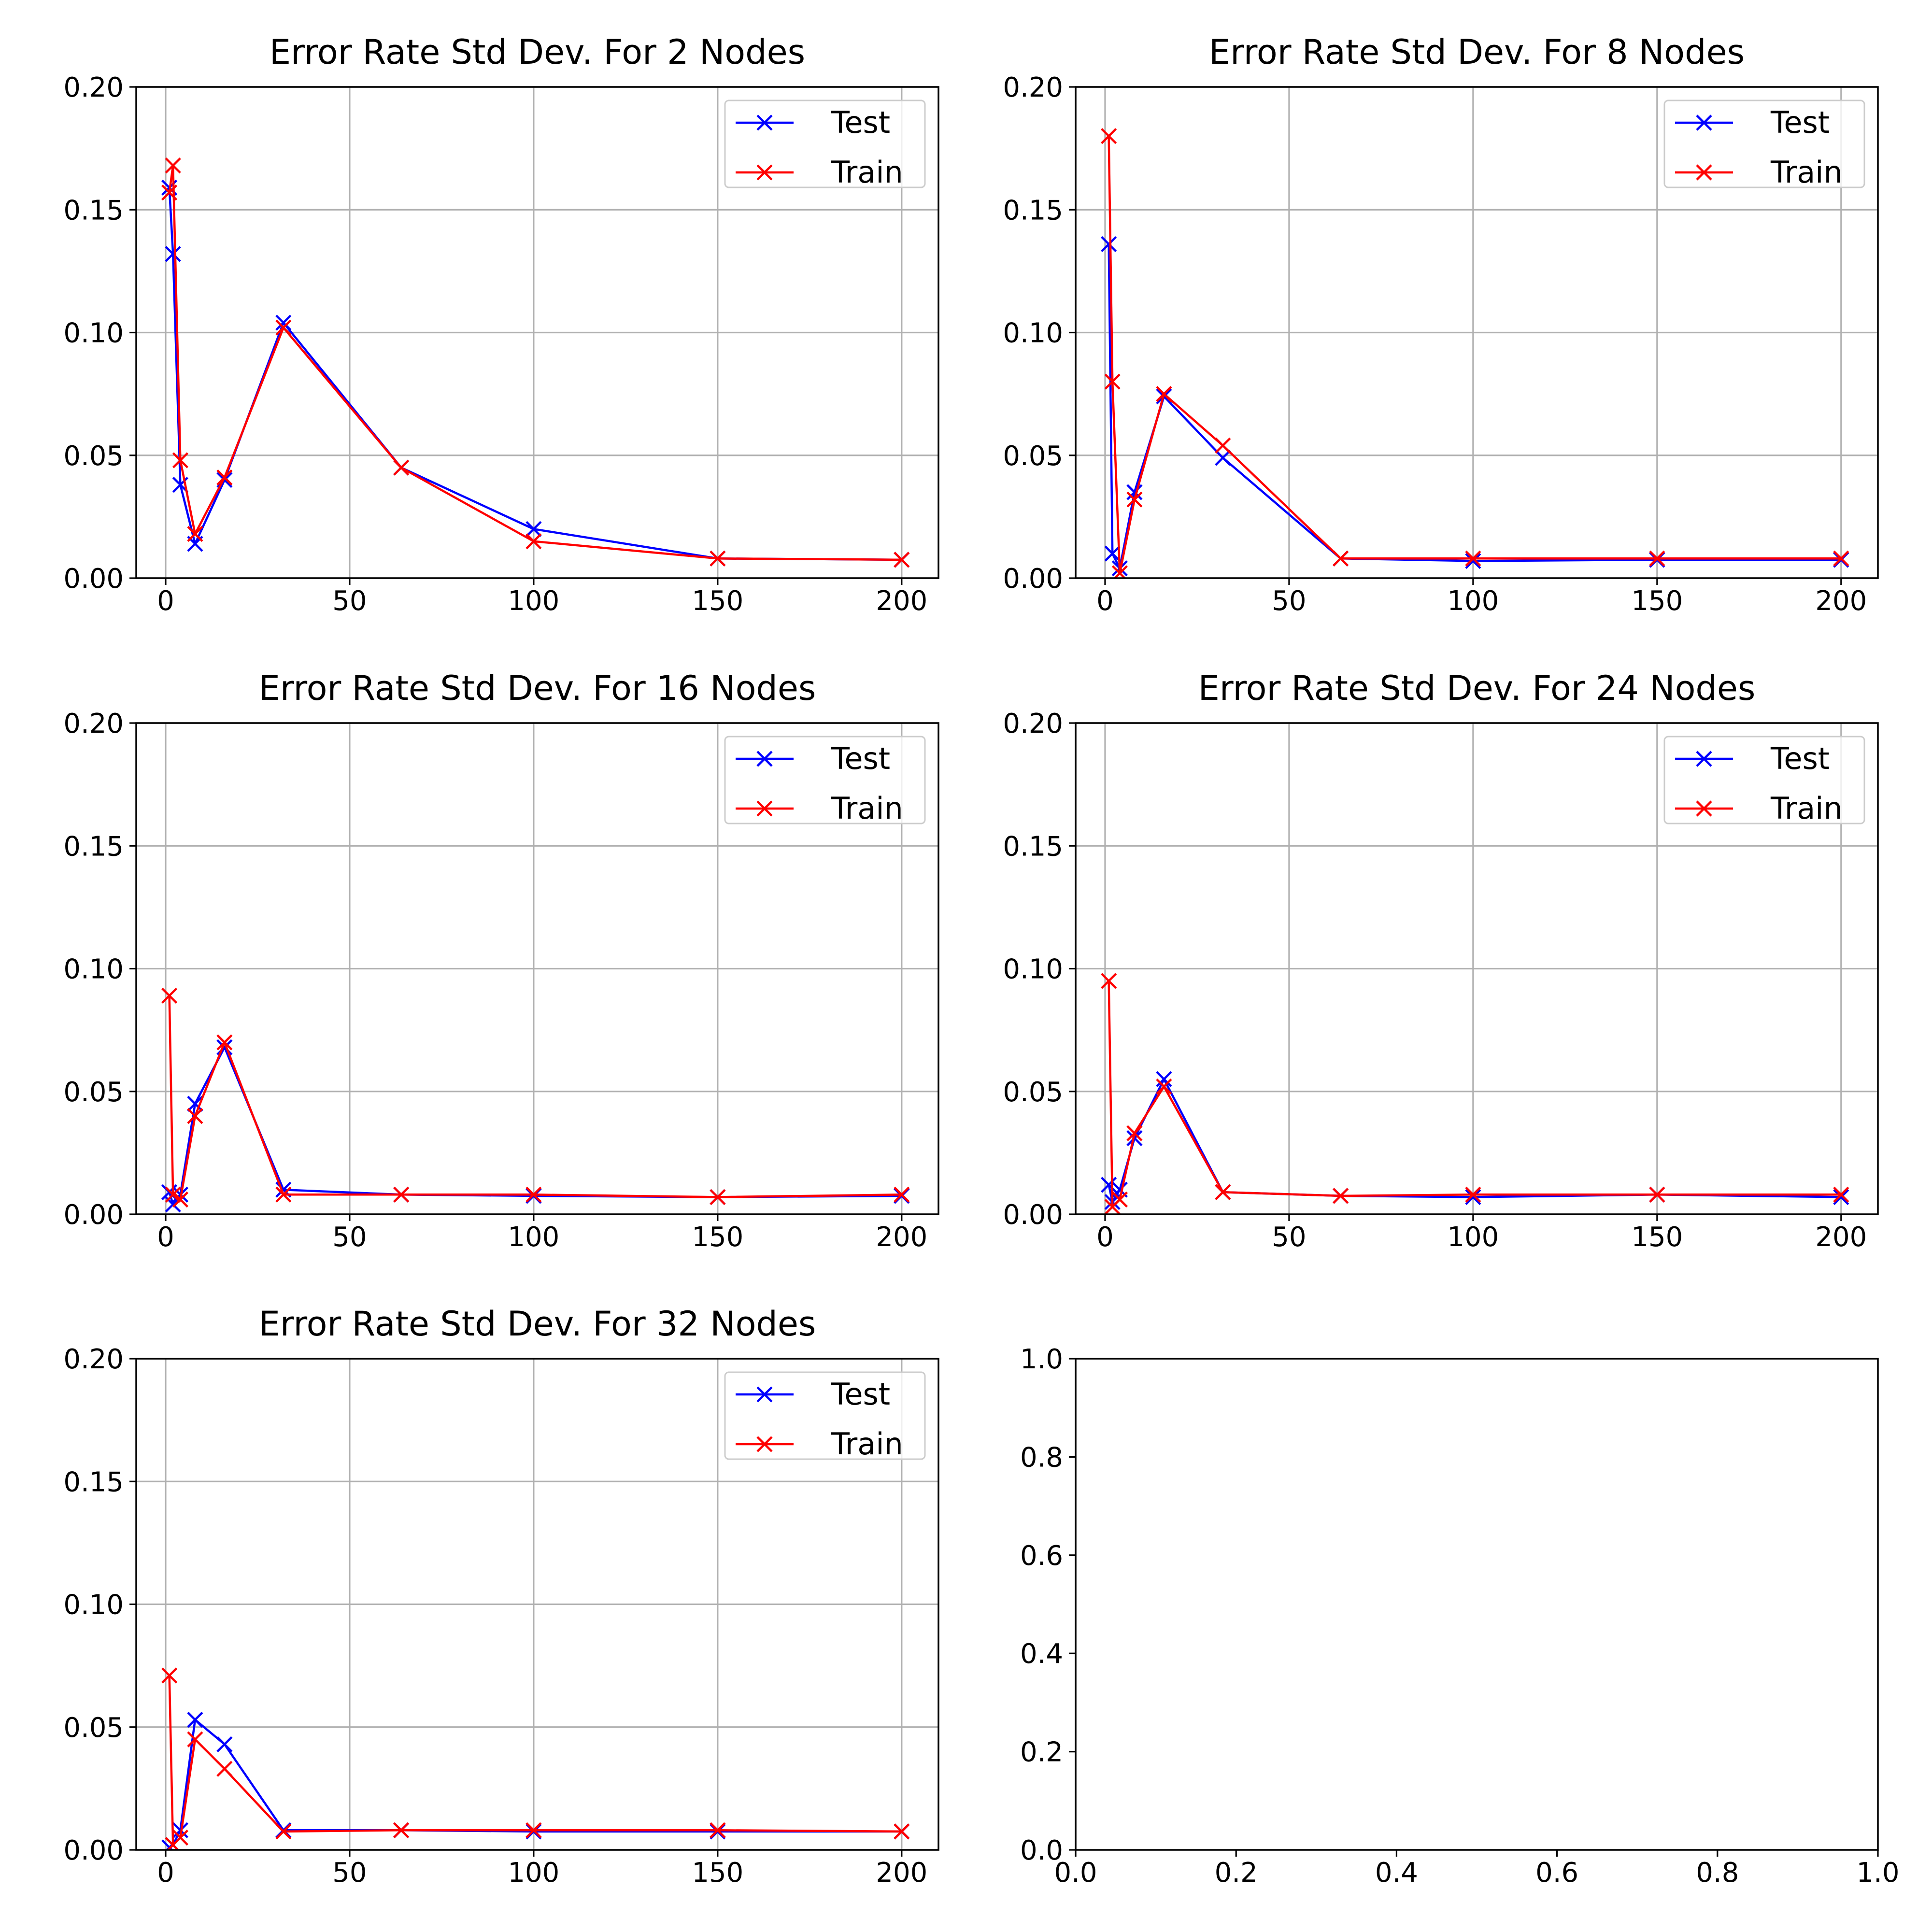 The image size is (1932, 1932). What do you see at coordinates (1841, 1237) in the screenshot?
I see `x-tick-label: 200` at bounding box center [1841, 1237].